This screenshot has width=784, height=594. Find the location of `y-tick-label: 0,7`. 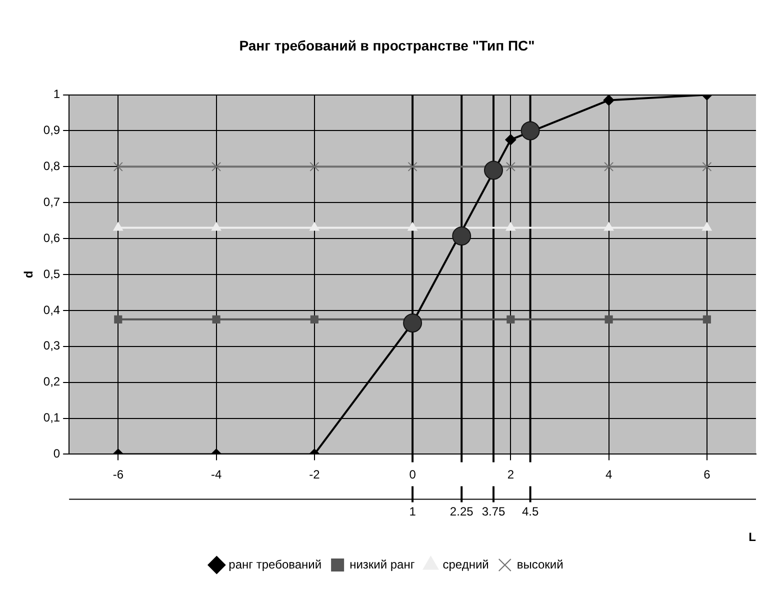

y-tick-label: 0,7 is located at coordinates (51, 201).